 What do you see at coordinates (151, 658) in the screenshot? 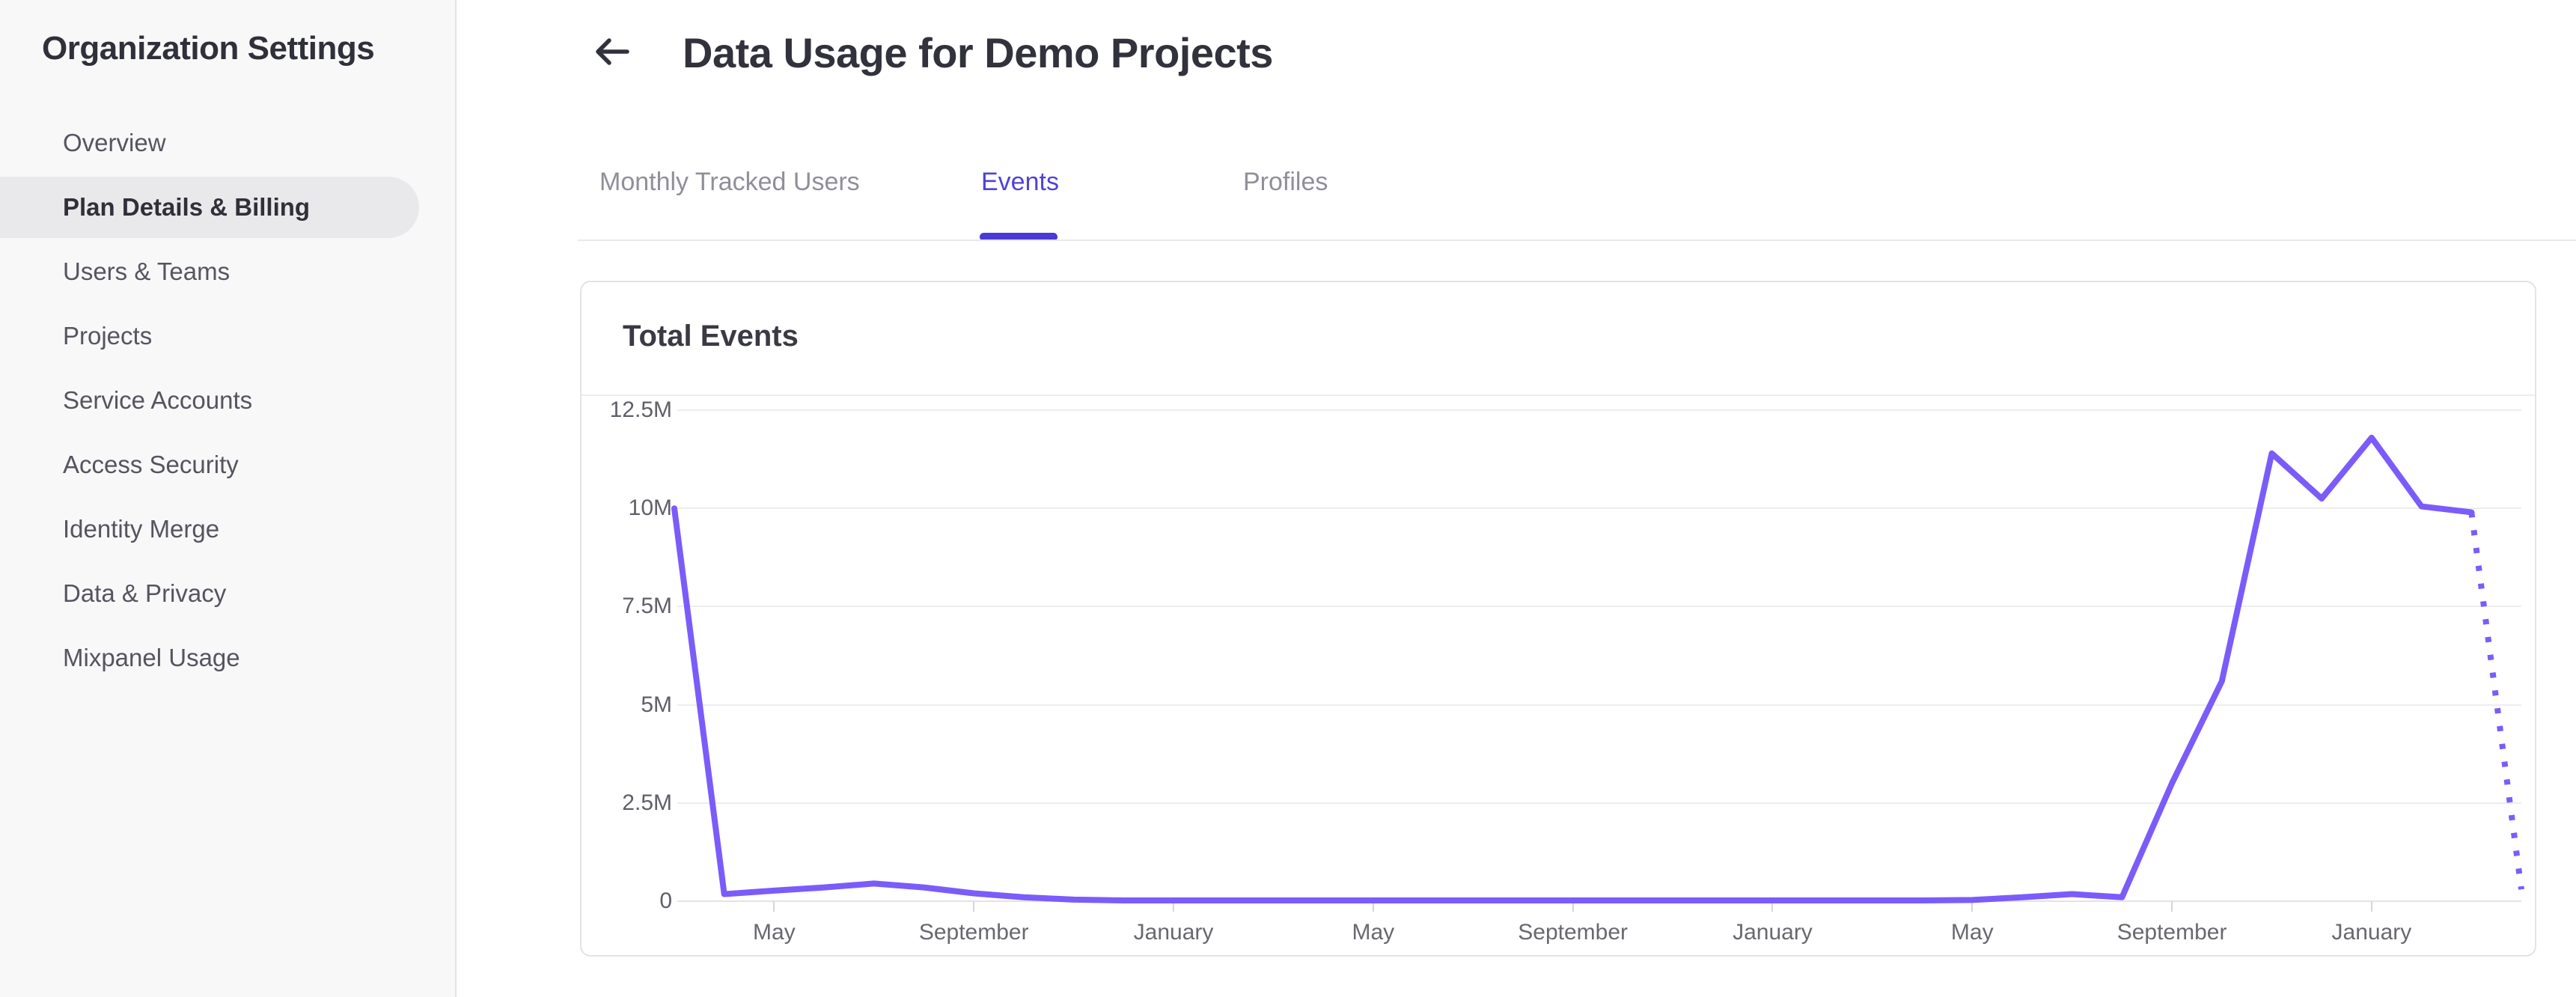
I see `sidebar-item-mixpanel-usage: Mixpanel Usage` at bounding box center [151, 658].